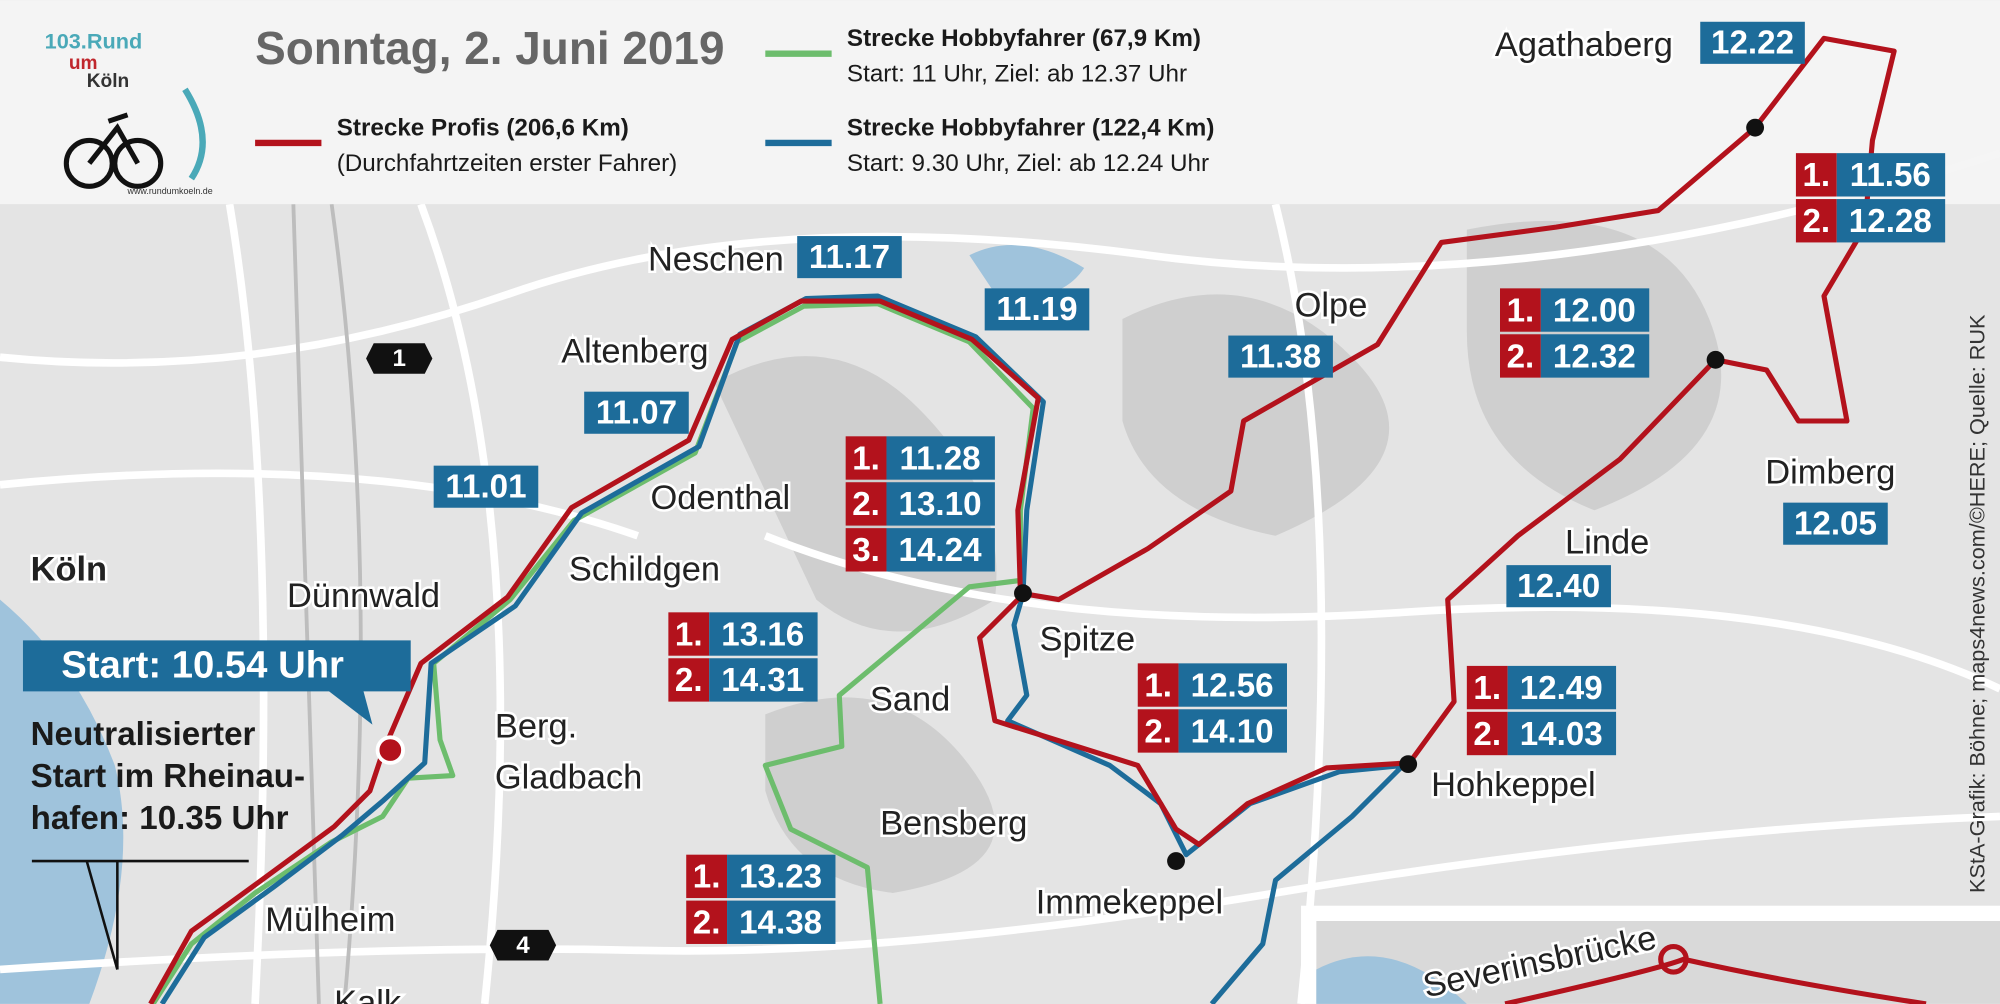 Image resolution: width=2000 pixels, height=1004 pixels. Describe the element at coordinates (636, 412) in the screenshot. I see `time-label: 11.07` at that location.